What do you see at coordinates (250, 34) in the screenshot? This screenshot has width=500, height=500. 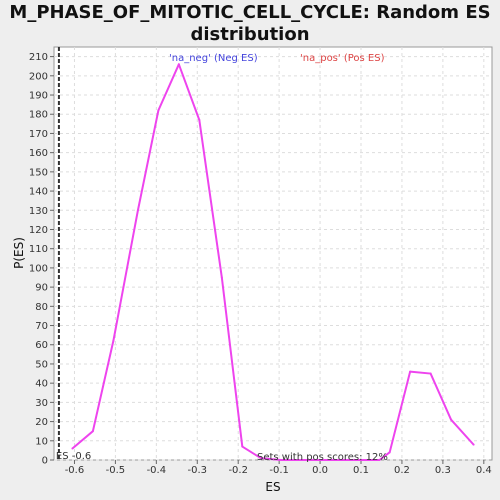 I see `chart-title-line-2: distribution` at bounding box center [250, 34].